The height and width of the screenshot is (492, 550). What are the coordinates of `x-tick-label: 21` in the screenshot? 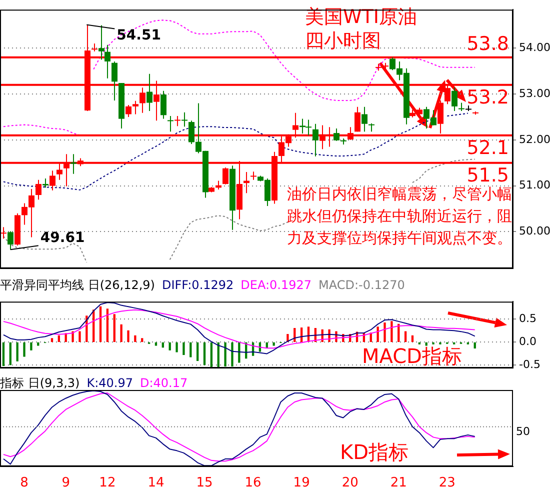 It's located at (398, 483).